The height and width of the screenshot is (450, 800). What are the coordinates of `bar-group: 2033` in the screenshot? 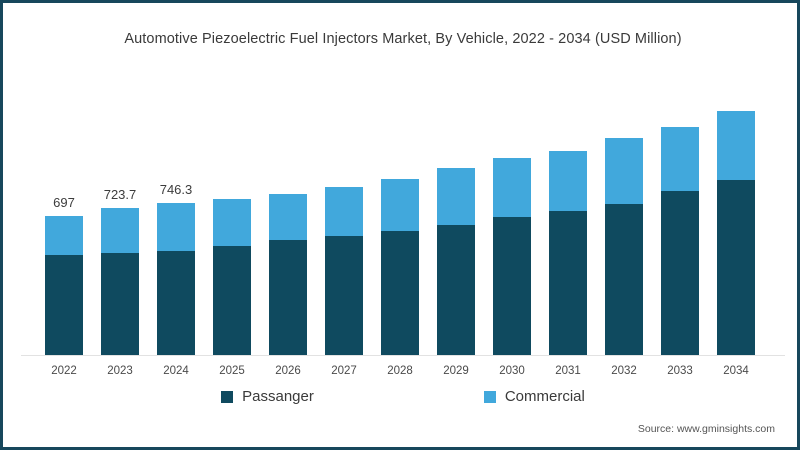 It's located at (680, 252).